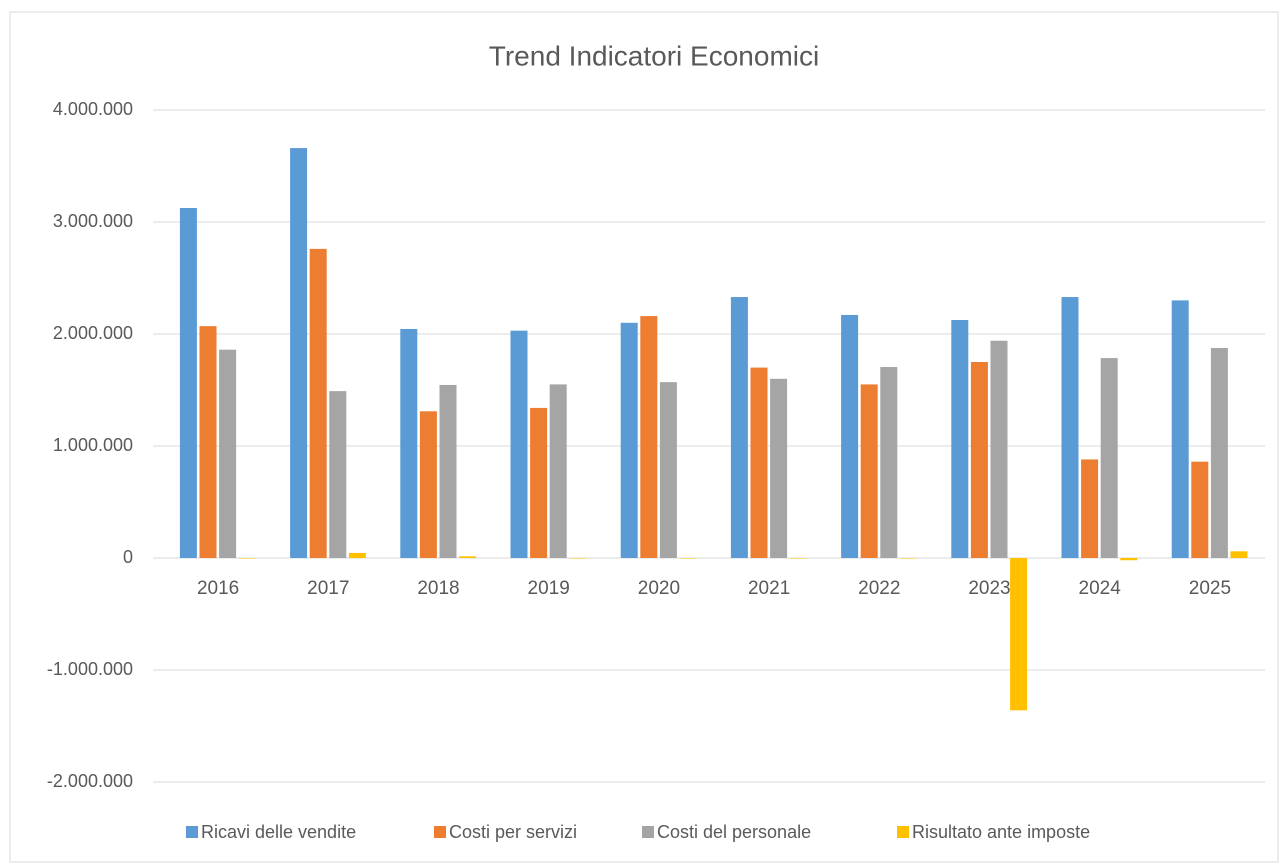  Describe the element at coordinates (1210, 588) in the screenshot. I see `x-tick-label: 2025` at that location.